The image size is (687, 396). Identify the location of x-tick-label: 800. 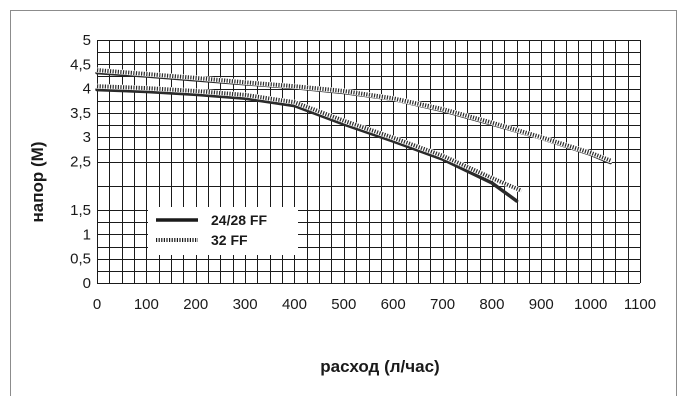
(491, 304).